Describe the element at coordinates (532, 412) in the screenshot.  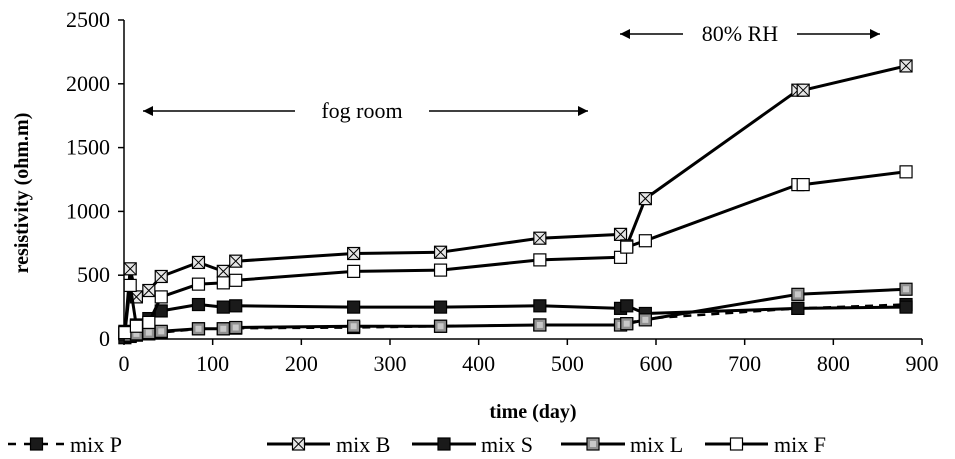
I see `x-axis-title: time (day)` at that location.